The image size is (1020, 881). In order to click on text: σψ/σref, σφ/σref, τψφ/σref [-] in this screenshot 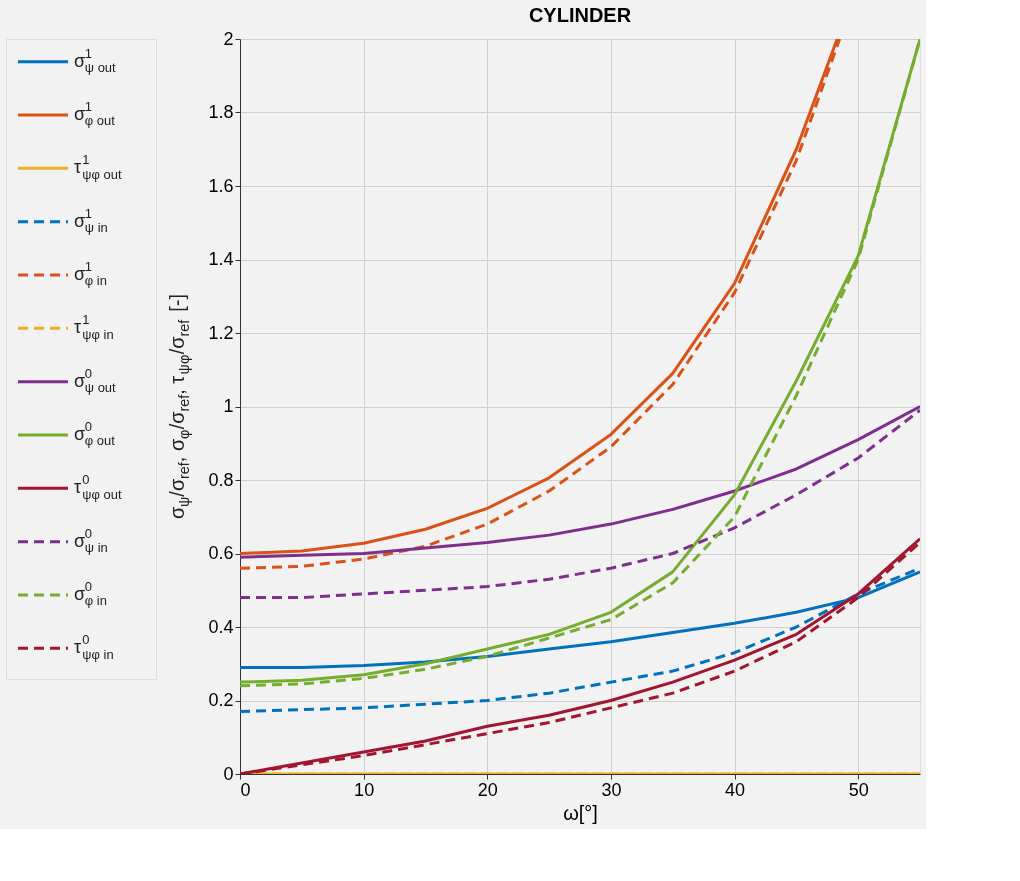, I will do `click(179, 406)`.